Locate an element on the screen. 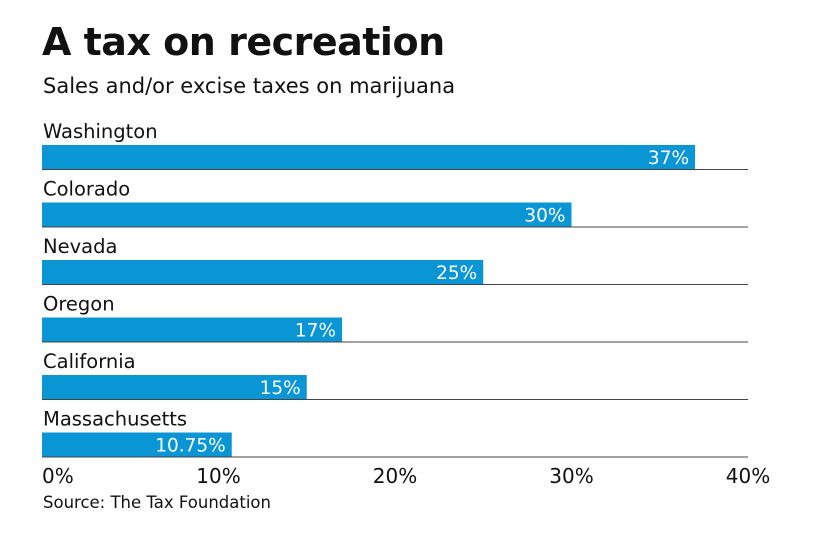  category-label: Oregon is located at coordinates (79, 304).